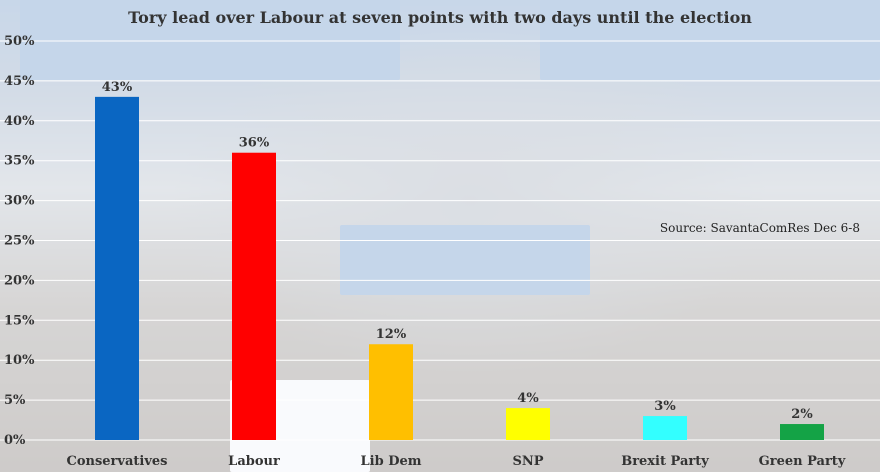 Image resolution: width=880 pixels, height=472 pixels. Describe the element at coordinates (665, 461) in the screenshot. I see `x-tick-label: Brexit Party` at that location.